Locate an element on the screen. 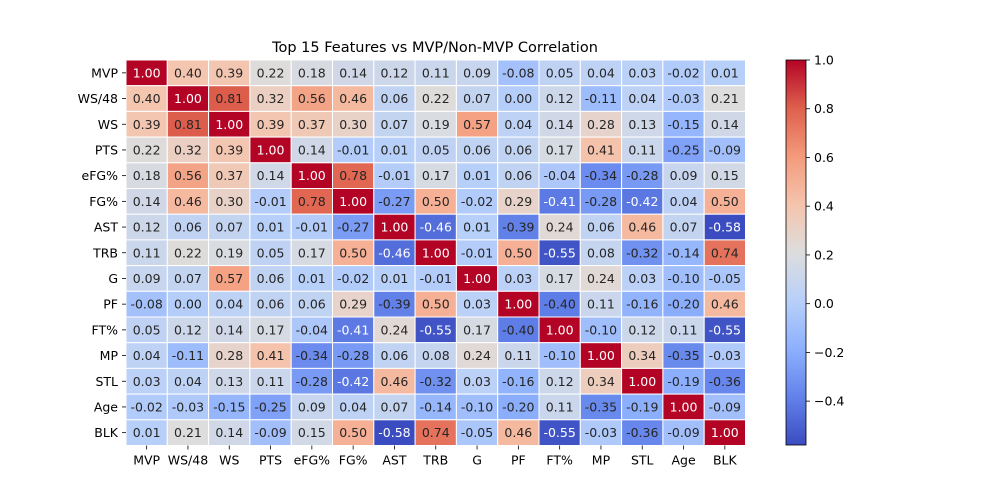 This screenshot has height=500, width=1000. heatmap-cell-label: -0.28 is located at coordinates (642, 175).